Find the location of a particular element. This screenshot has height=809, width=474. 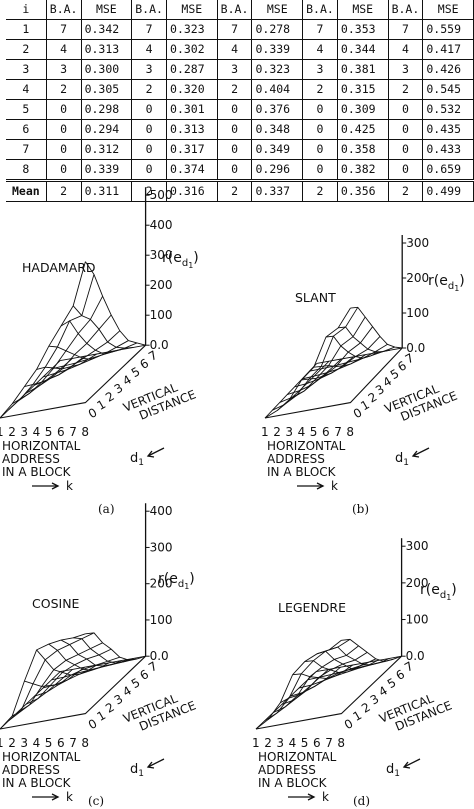

table-cell: 3 is located at coordinates (234, 69).